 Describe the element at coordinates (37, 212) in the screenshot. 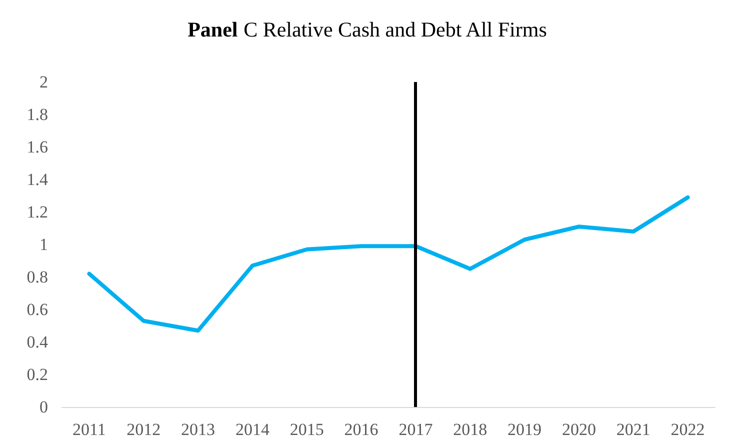

I see `y-tick-label: 1.2` at that location.